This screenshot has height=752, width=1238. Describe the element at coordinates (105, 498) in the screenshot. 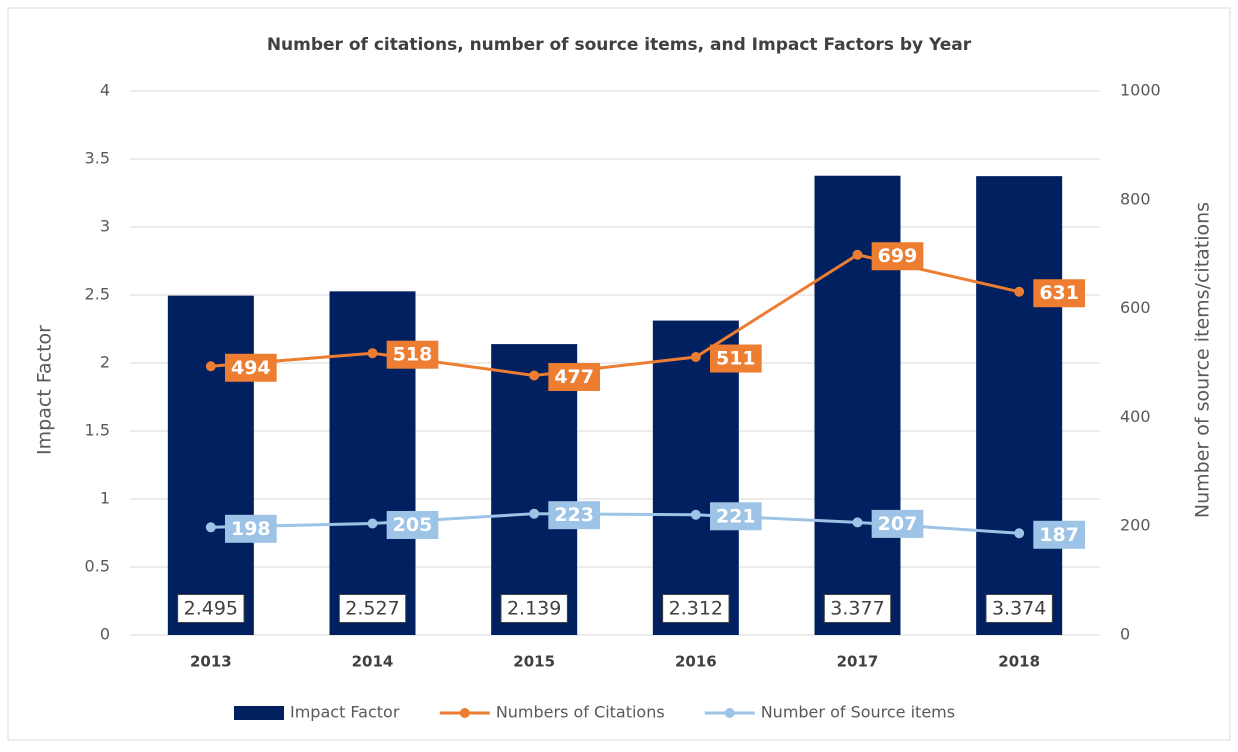

I see `y-tick-label: 1` at that location.